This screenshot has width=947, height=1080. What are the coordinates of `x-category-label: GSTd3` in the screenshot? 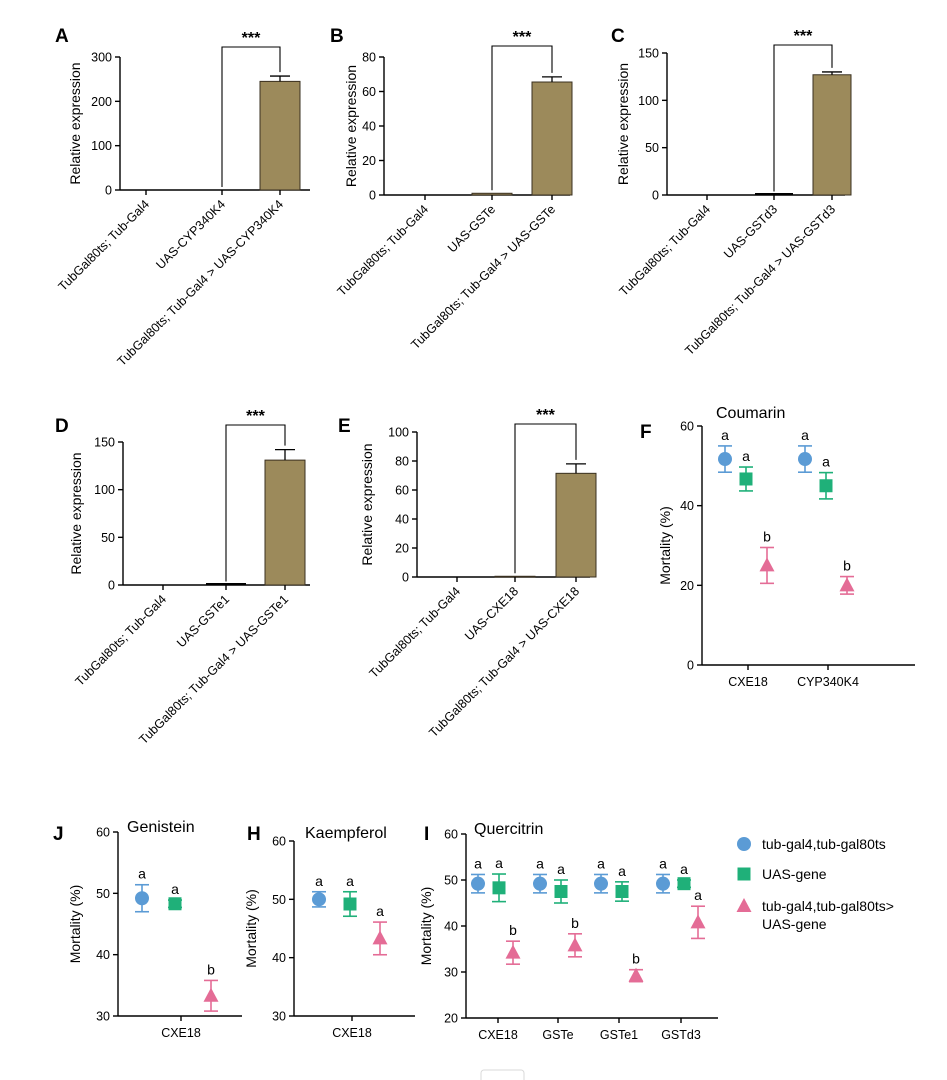 It's located at (681, 1035).